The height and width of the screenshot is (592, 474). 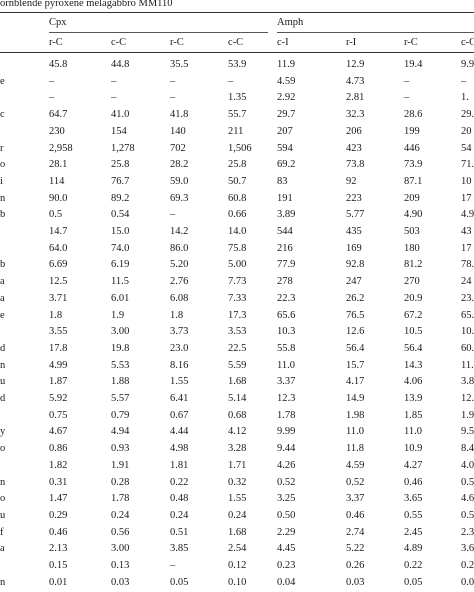 I want to click on table-cell: 17, so click(x=466, y=248).